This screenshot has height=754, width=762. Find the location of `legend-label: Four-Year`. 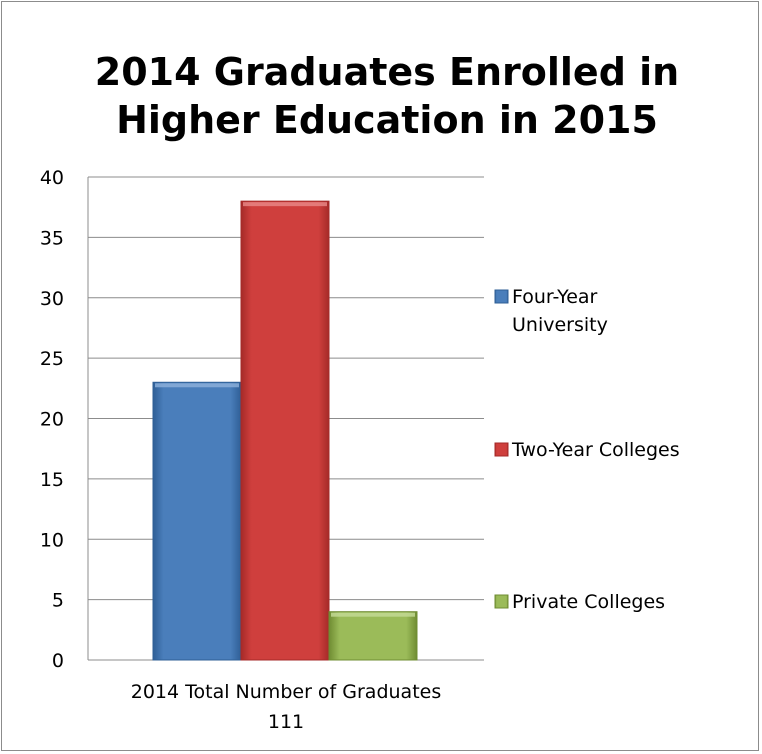

legend-label: Four-Year is located at coordinates (555, 297).